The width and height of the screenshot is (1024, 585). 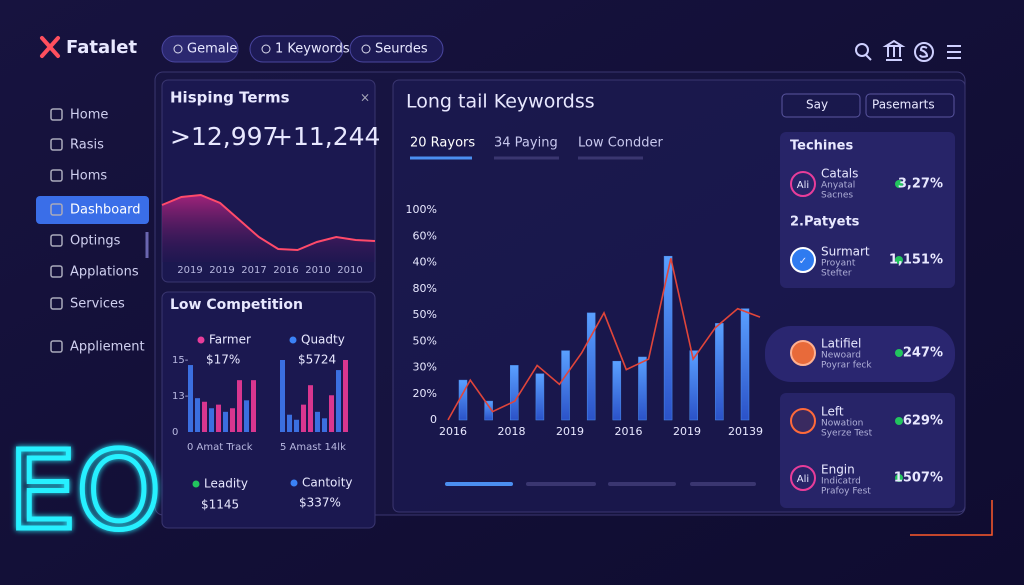 What do you see at coordinates (317, 360) in the screenshot?
I see `legend-value: $5724` at bounding box center [317, 360].